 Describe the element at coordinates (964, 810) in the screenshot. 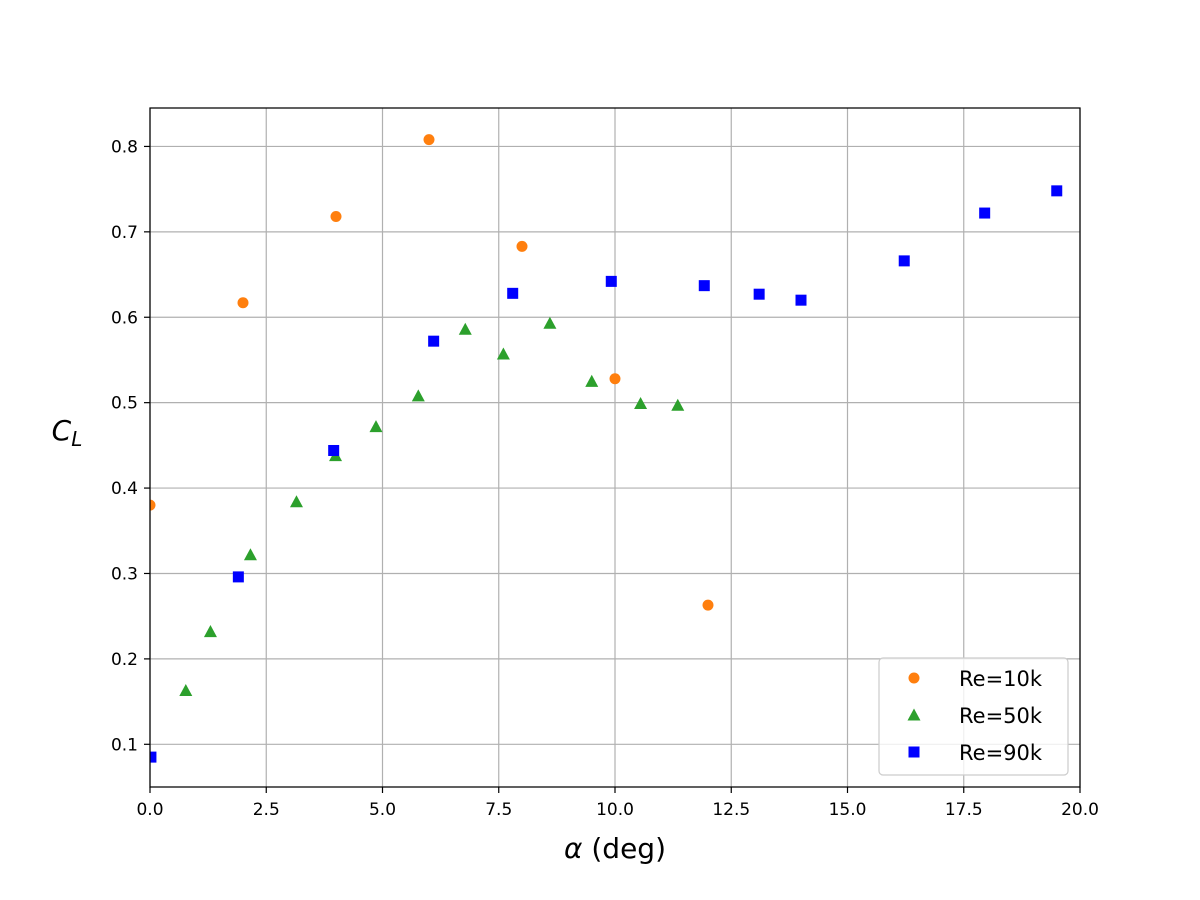

I see `x-tick-label: 17.5` at that location.